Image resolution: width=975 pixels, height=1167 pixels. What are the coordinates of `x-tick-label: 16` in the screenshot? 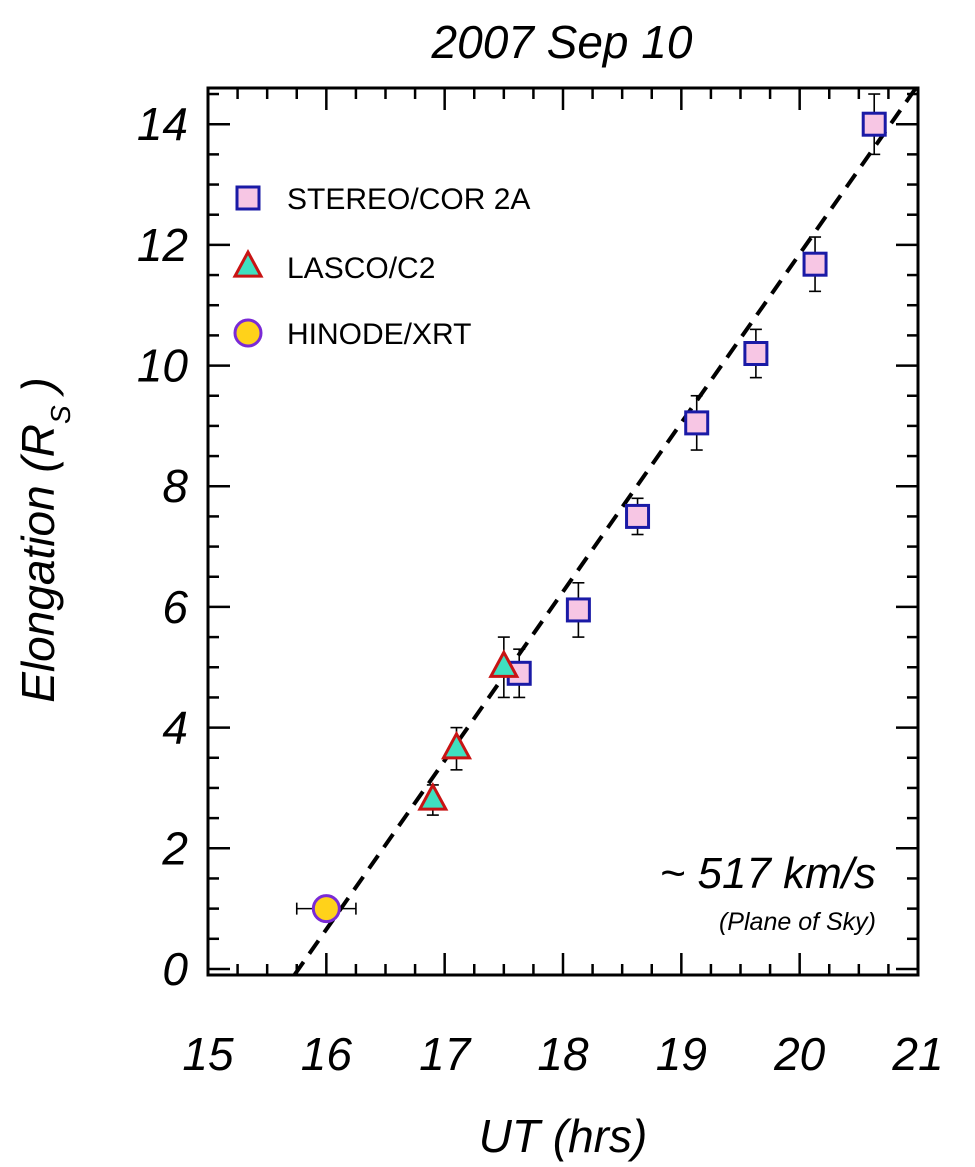 It's located at (327, 1054).